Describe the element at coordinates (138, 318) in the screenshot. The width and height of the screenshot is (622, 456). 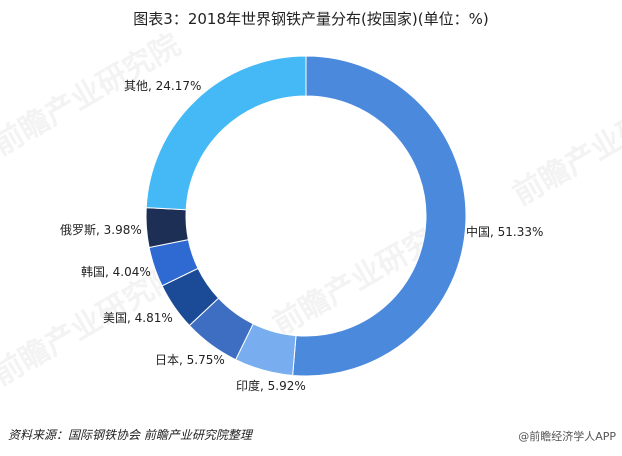
I see `slice-label-美国: 美国, 4.81%` at that location.